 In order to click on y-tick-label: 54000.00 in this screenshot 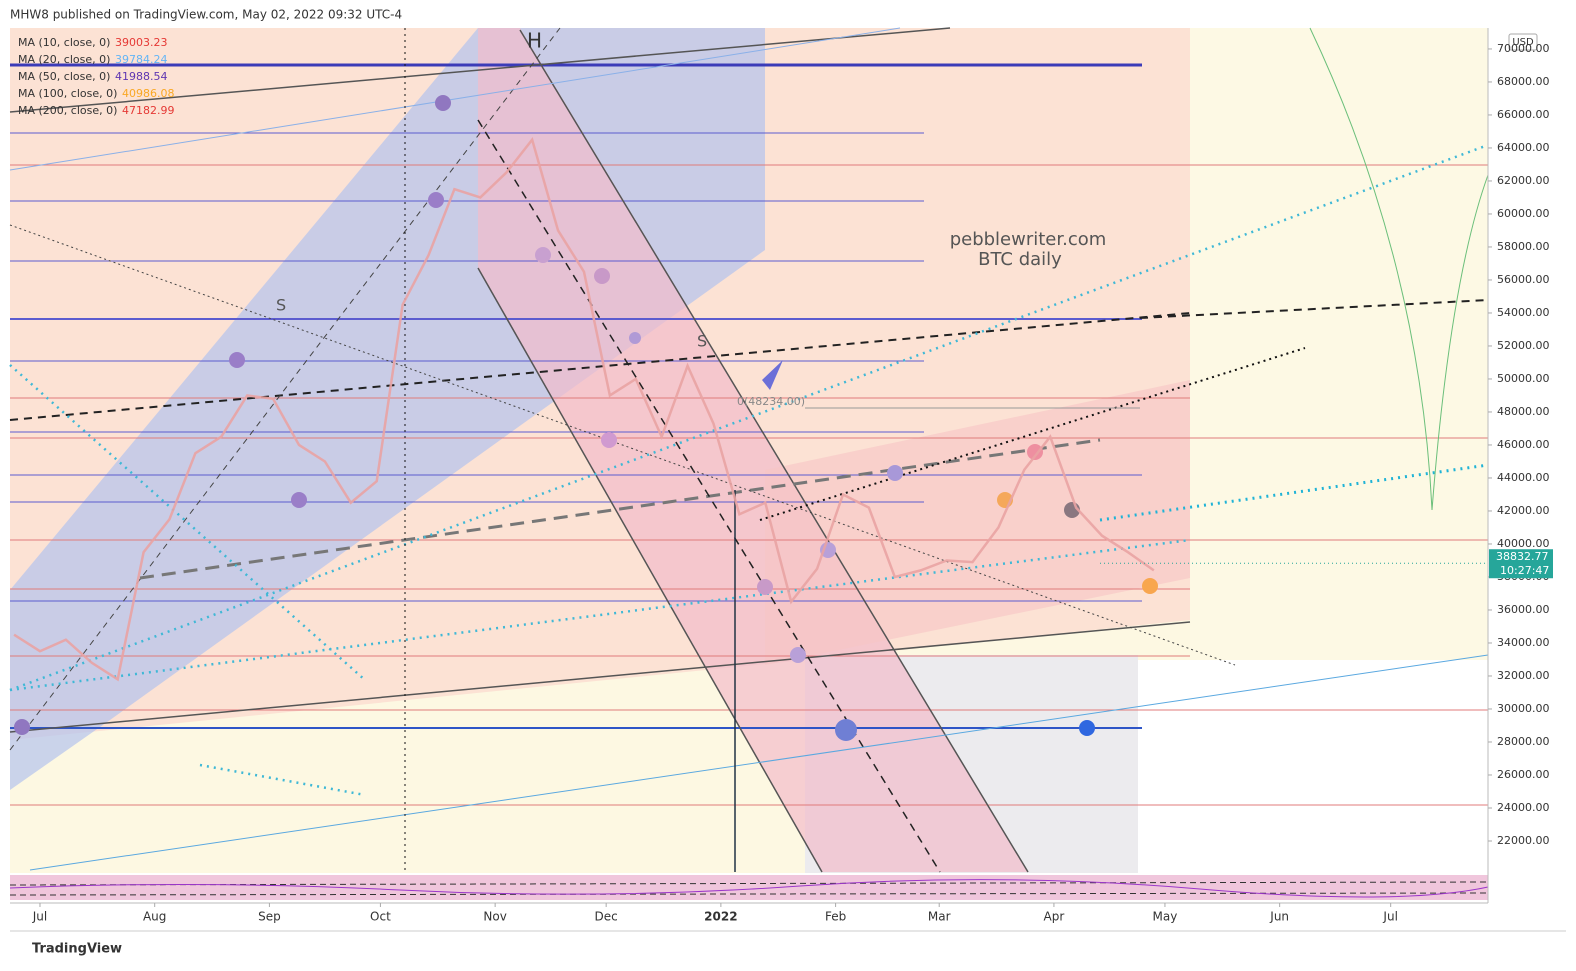, I will do `click(1523, 312)`.